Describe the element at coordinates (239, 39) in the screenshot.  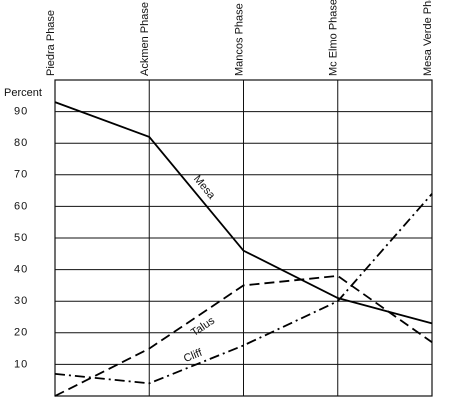
I see `x-tick-label: Mancos Phase` at that location.